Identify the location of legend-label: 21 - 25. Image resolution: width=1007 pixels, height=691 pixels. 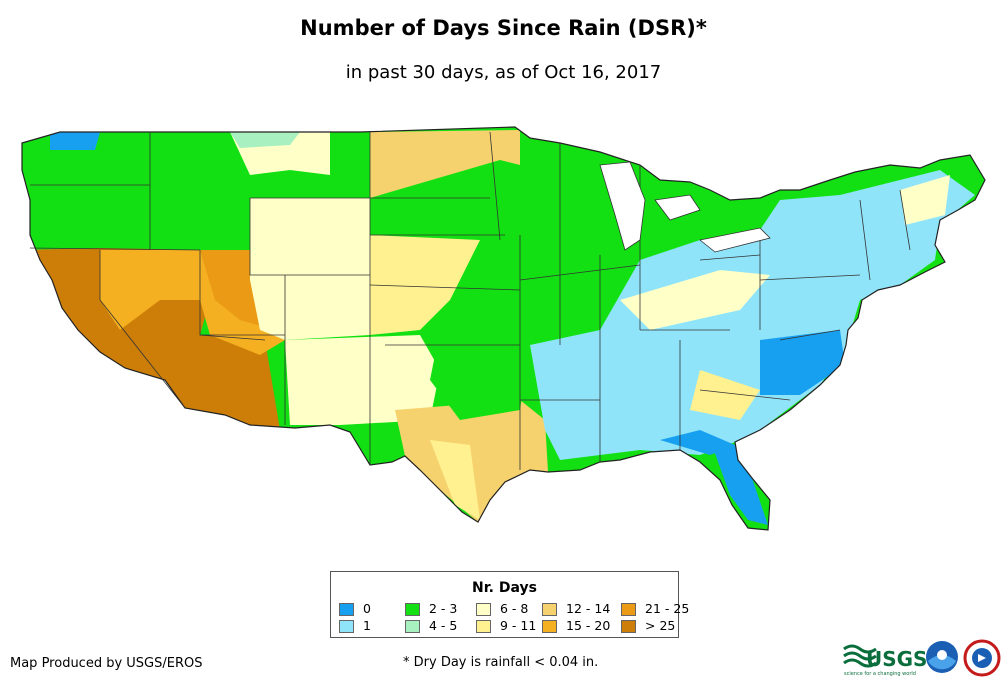
(667, 608).